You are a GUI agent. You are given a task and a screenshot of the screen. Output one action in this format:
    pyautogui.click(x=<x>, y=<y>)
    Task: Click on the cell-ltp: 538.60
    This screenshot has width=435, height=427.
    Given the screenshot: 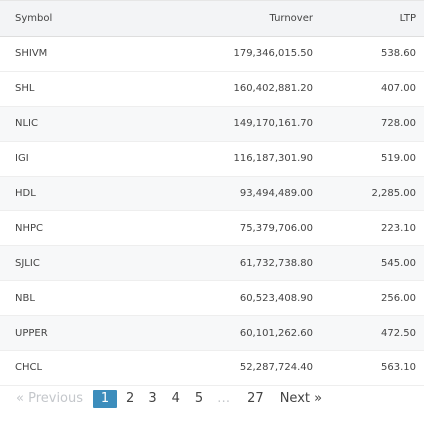 What is the action you would take?
    pyautogui.click(x=398, y=54)
    